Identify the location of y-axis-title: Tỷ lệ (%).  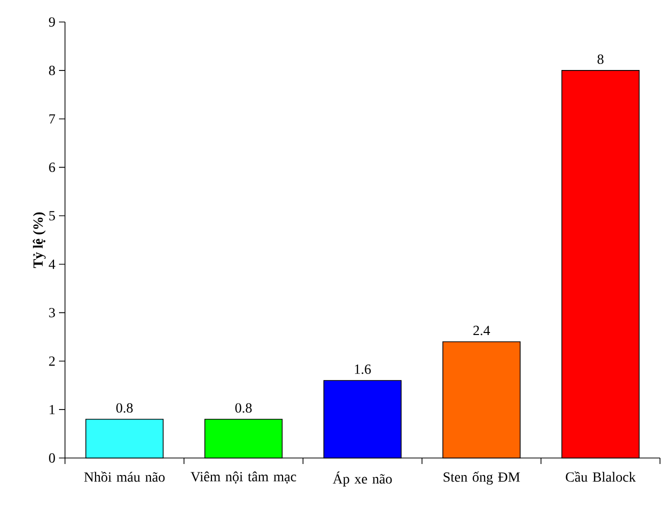
(39, 240).